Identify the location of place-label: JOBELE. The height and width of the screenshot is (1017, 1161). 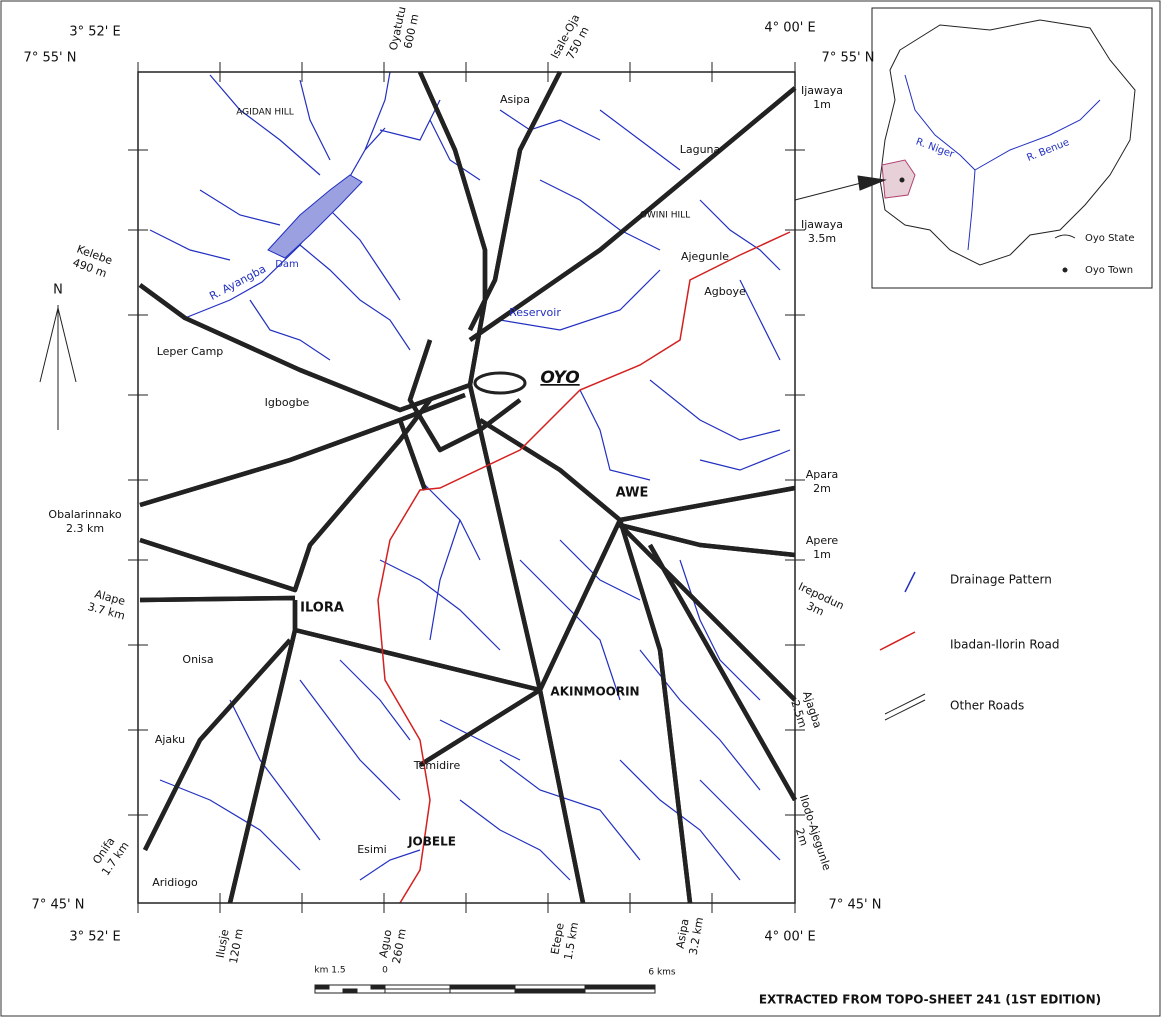
(431, 842).